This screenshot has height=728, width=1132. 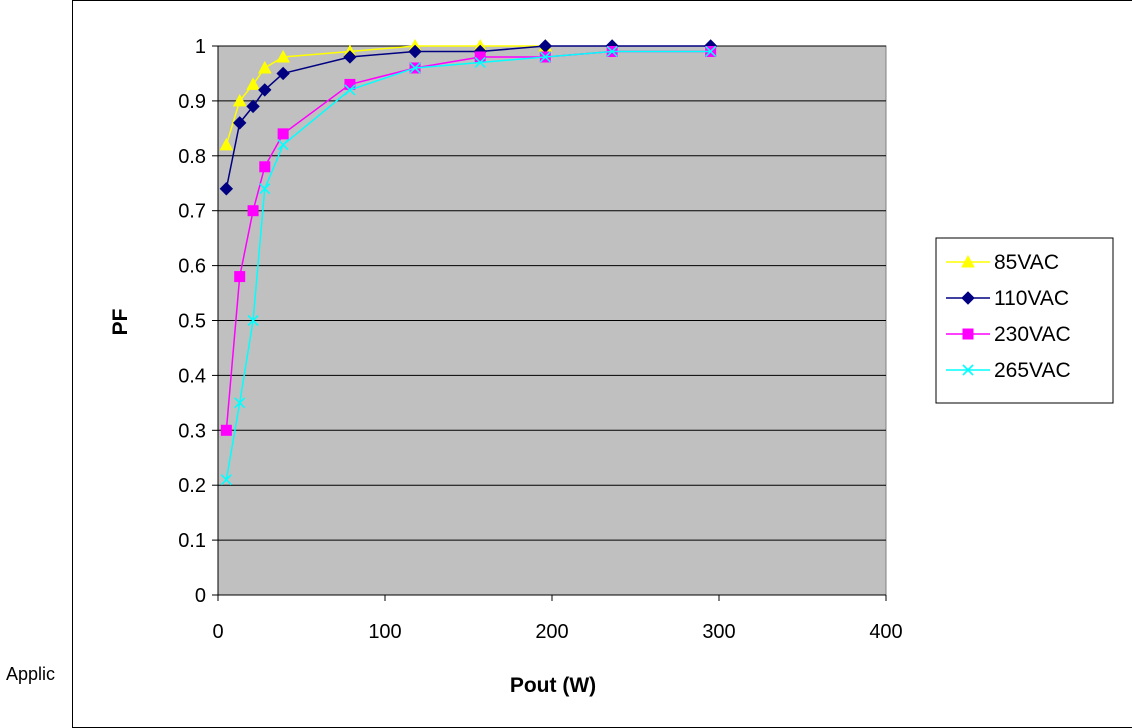 I want to click on y-tick-label: 0.8, so click(x=192, y=157).